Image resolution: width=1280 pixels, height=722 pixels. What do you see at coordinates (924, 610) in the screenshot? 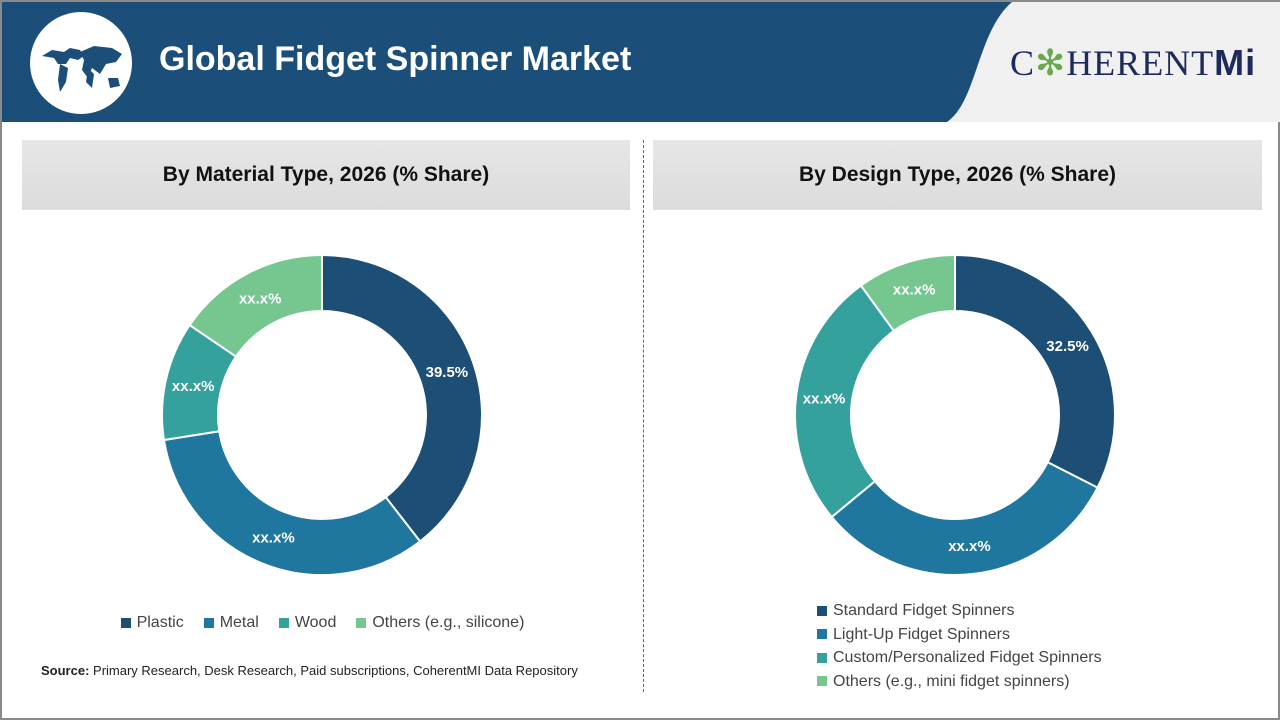
I see `legend-label: Standard Fidget Spinners` at bounding box center [924, 610].